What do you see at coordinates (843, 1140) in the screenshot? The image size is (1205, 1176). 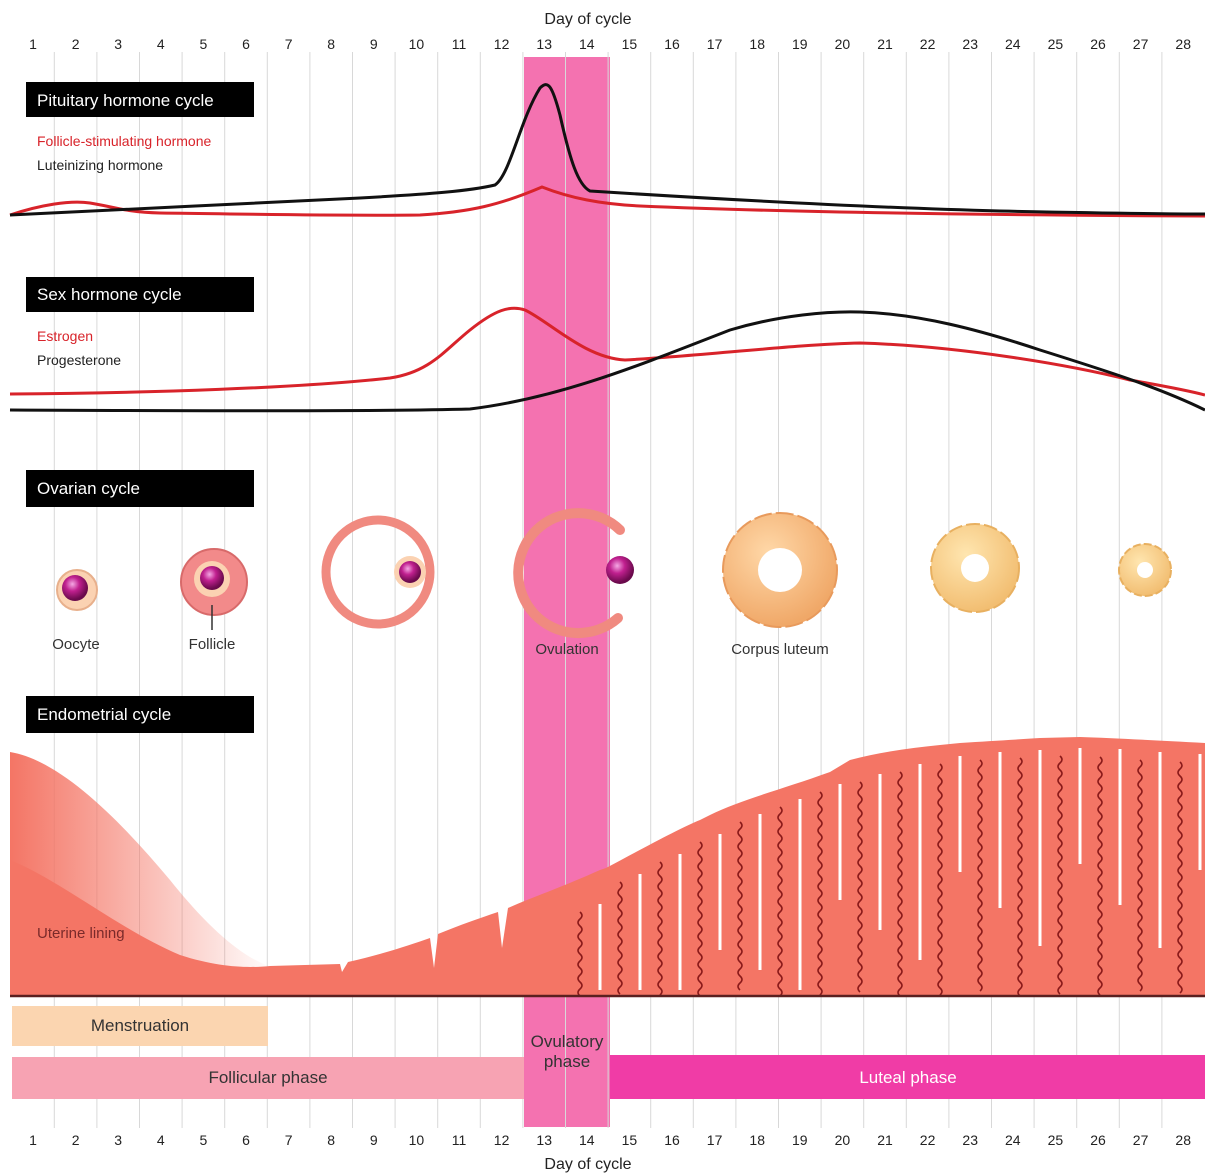 I see `day-tick-label: 20` at bounding box center [843, 1140].